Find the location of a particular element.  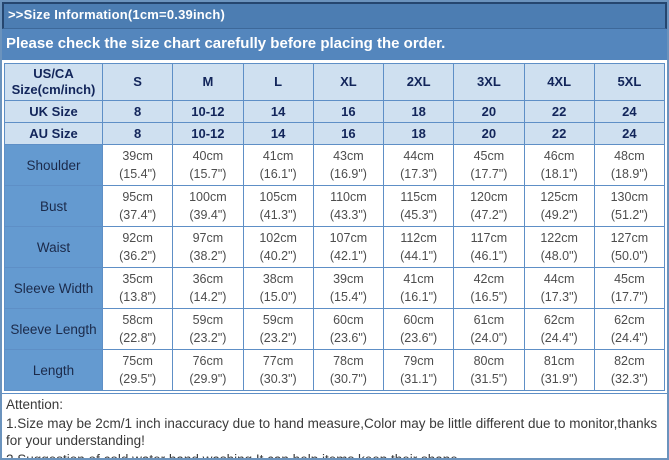

measurement-value-cell: 82cm (32.3") is located at coordinates (629, 370).